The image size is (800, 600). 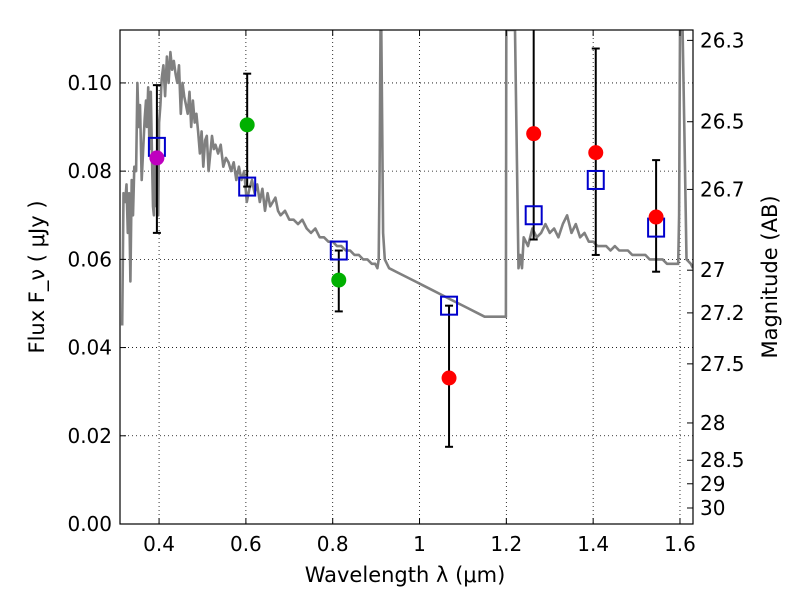 I want to click on mag-tick-label: 27, so click(x=712, y=270).